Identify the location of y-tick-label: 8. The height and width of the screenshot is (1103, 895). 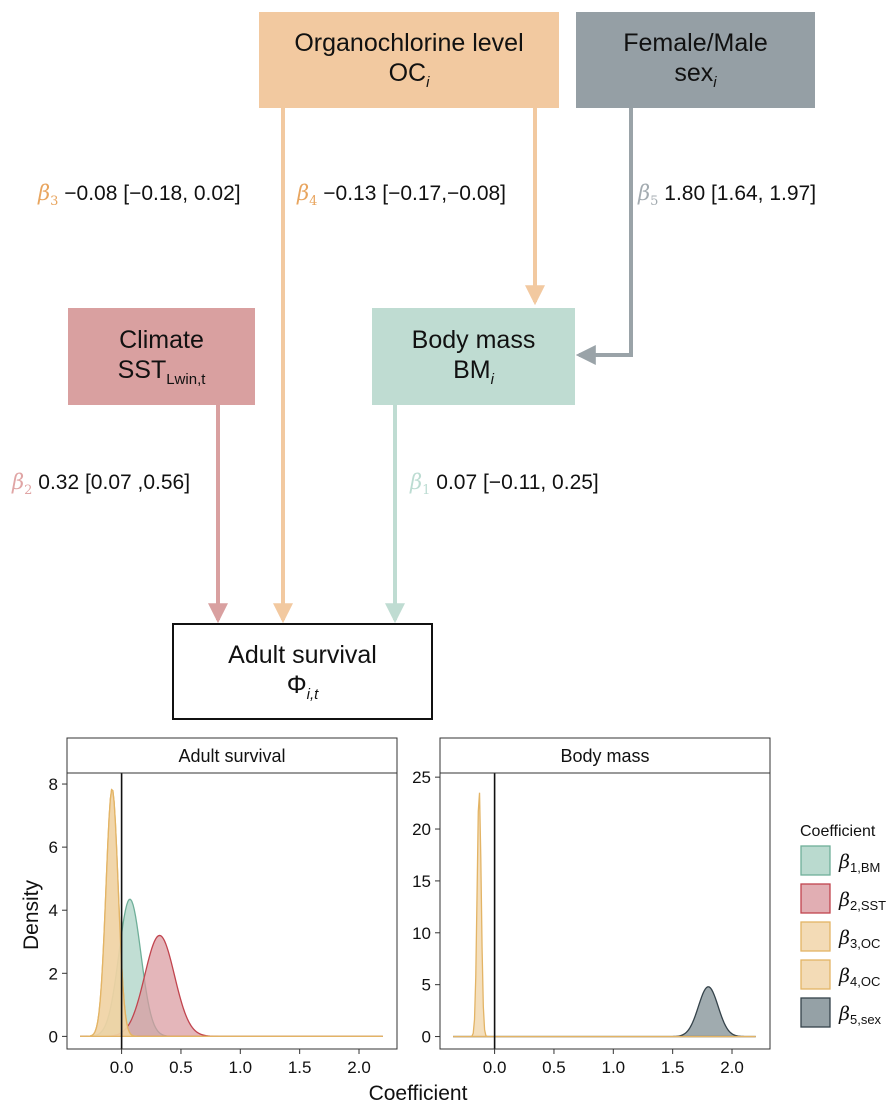
(53, 784).